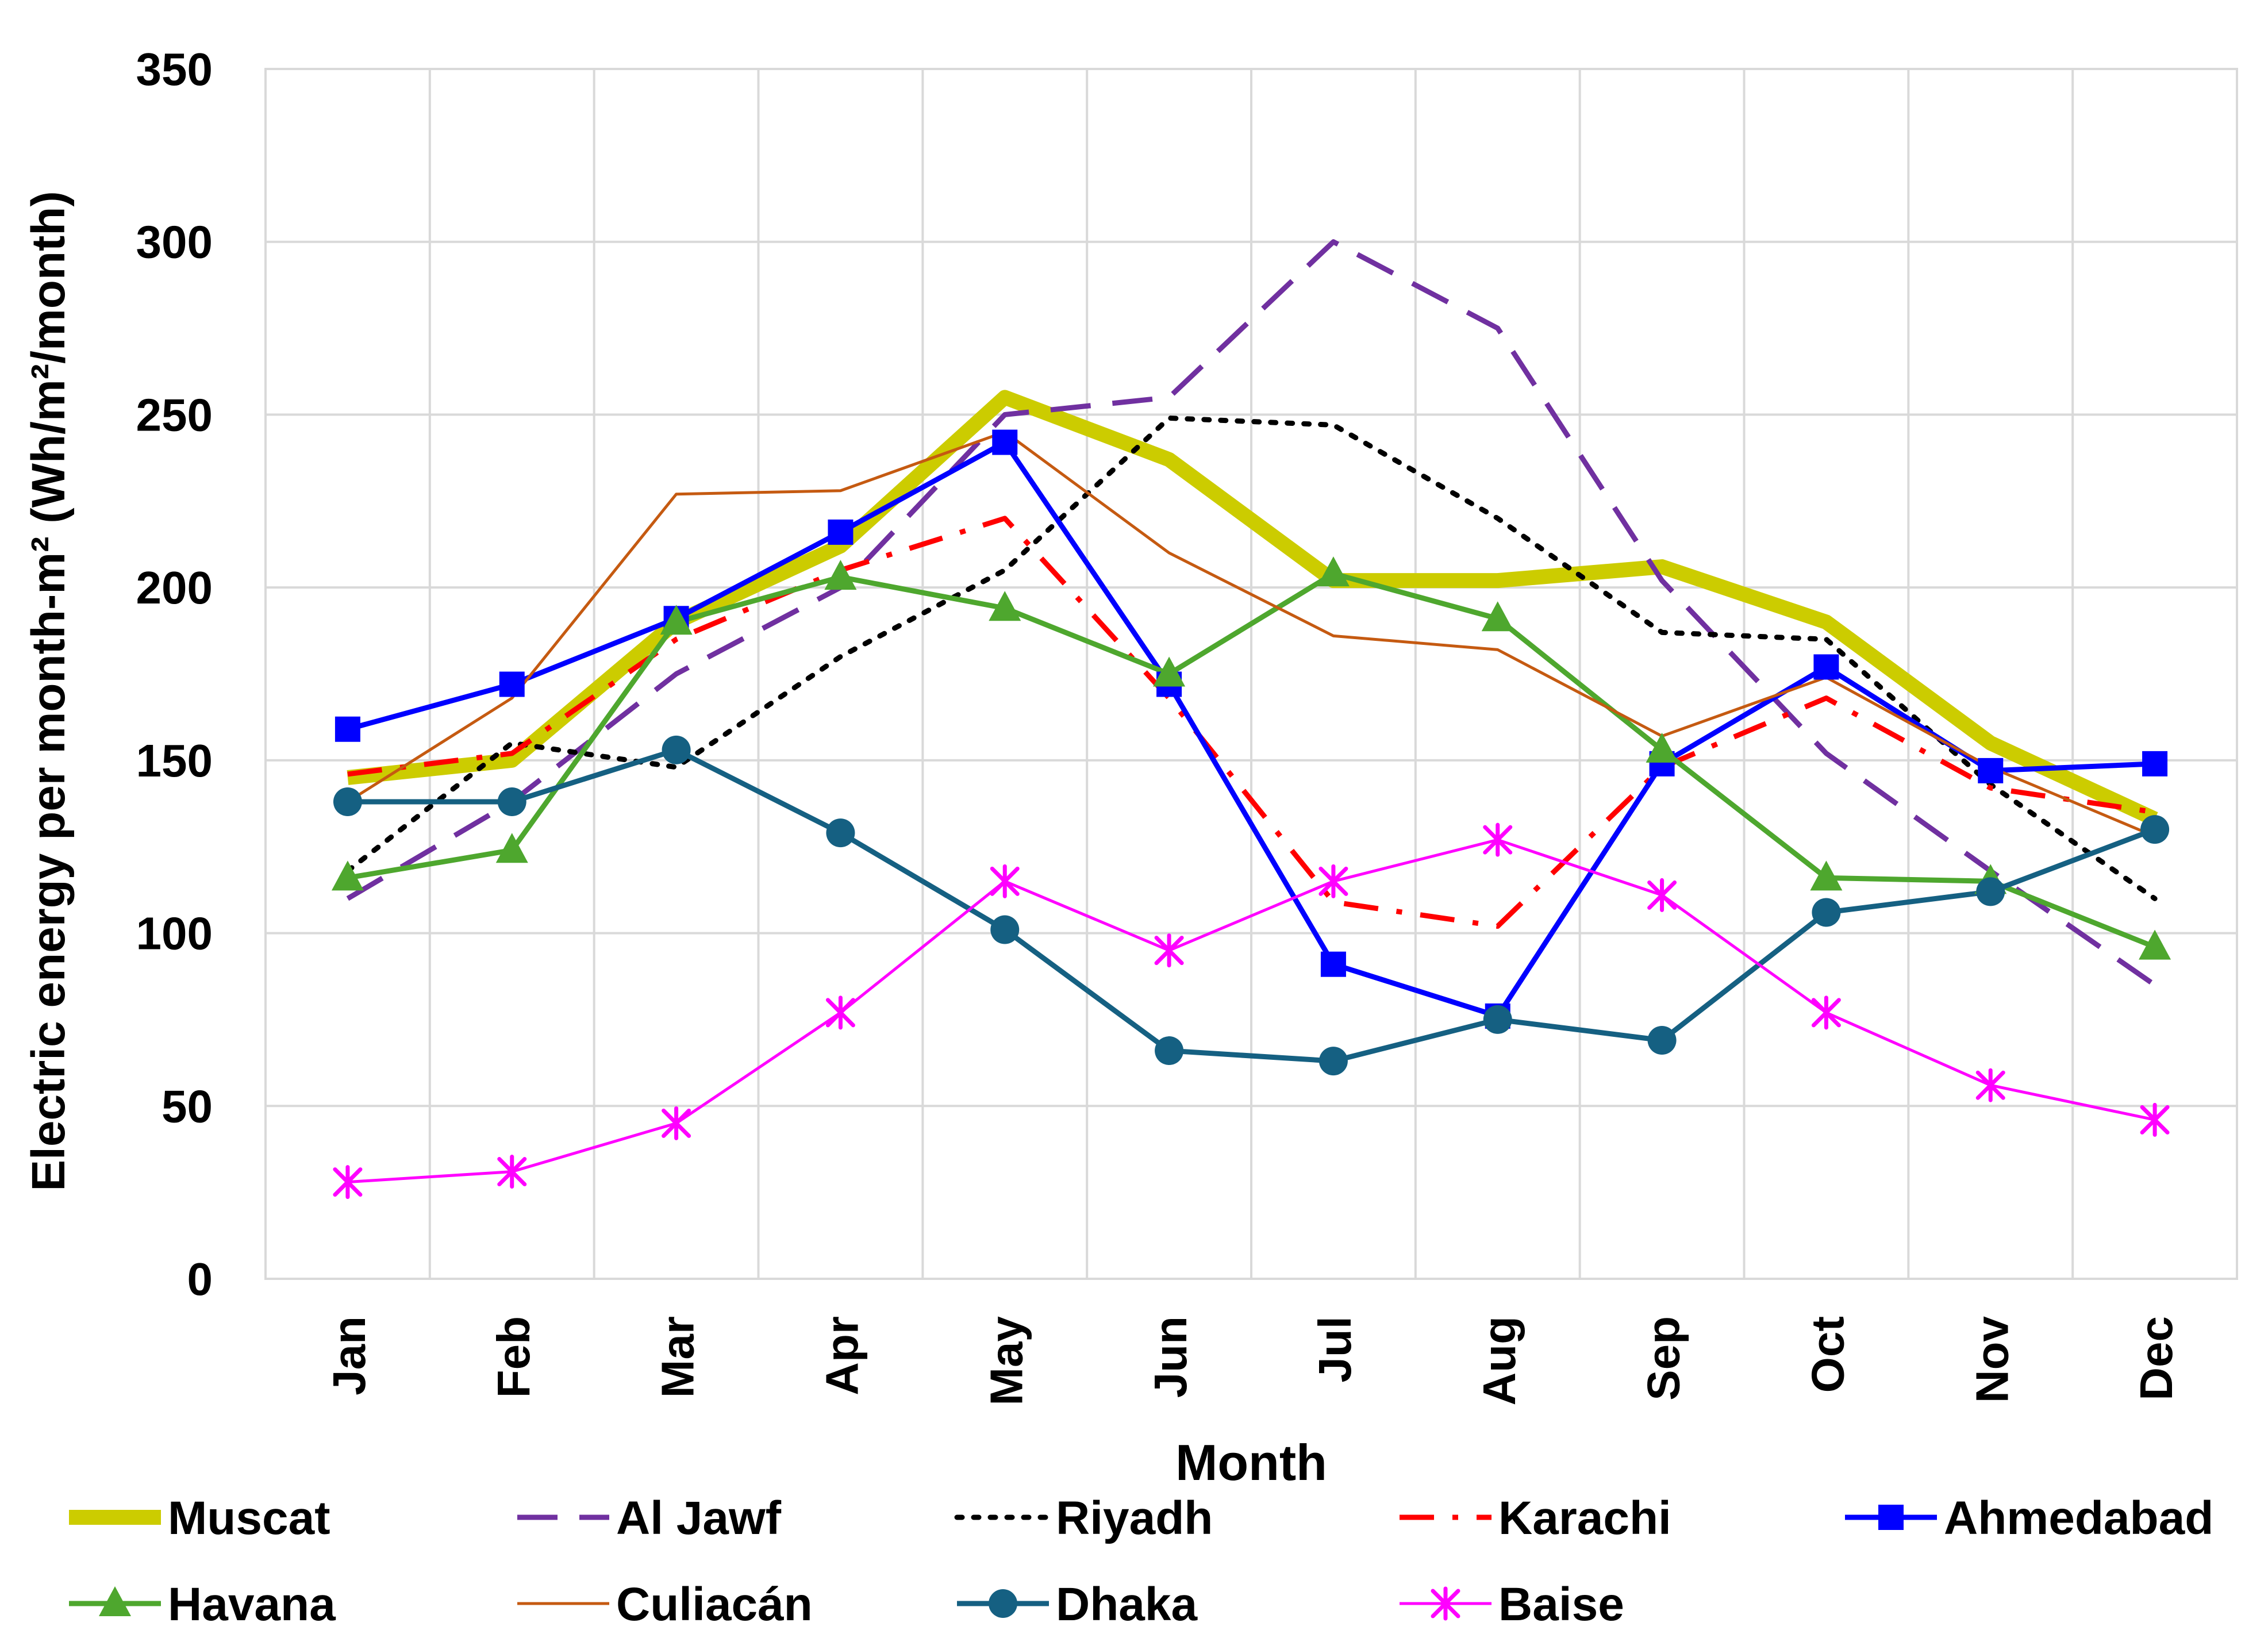 This screenshot has height=1634, width=2268. I want to click on data-point-ahmedabad-may, so click(1005, 442).